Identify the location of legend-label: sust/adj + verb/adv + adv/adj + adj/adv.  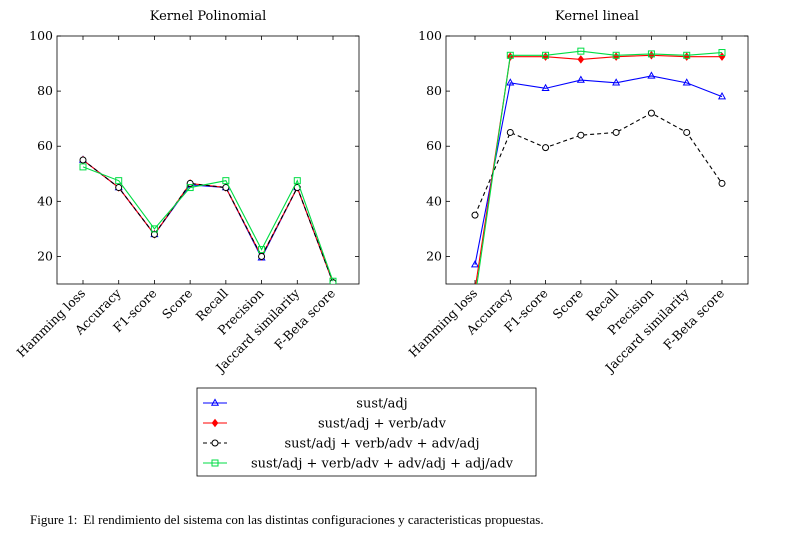
(382, 464).